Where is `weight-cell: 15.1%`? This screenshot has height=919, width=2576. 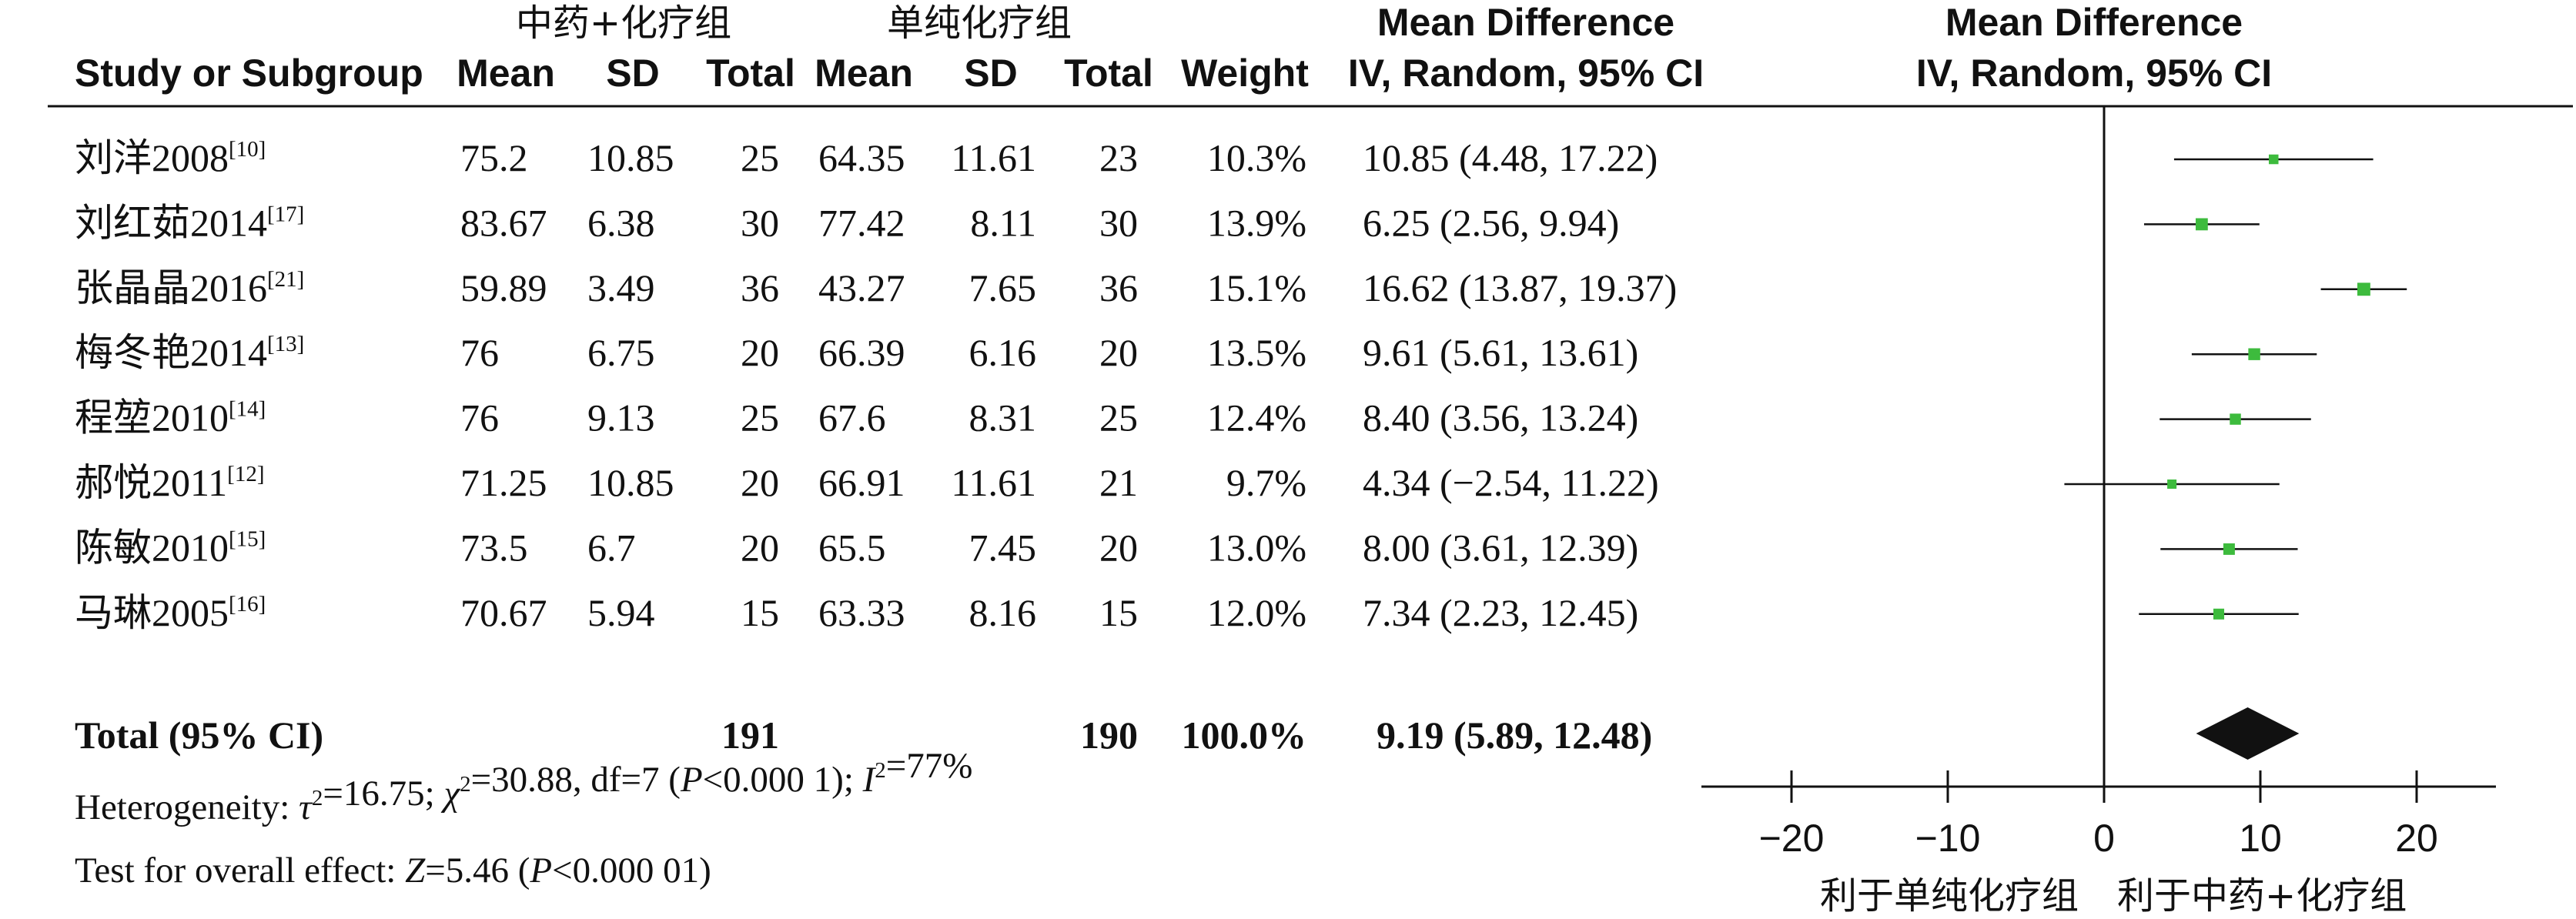 weight-cell: 15.1% is located at coordinates (1257, 287).